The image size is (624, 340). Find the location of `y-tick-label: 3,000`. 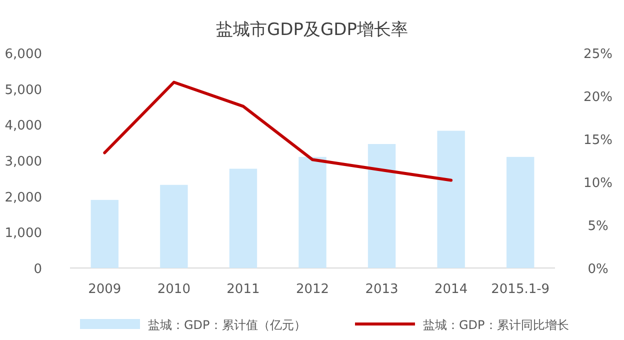

y-tick-label: 3,000 is located at coordinates (23, 162).